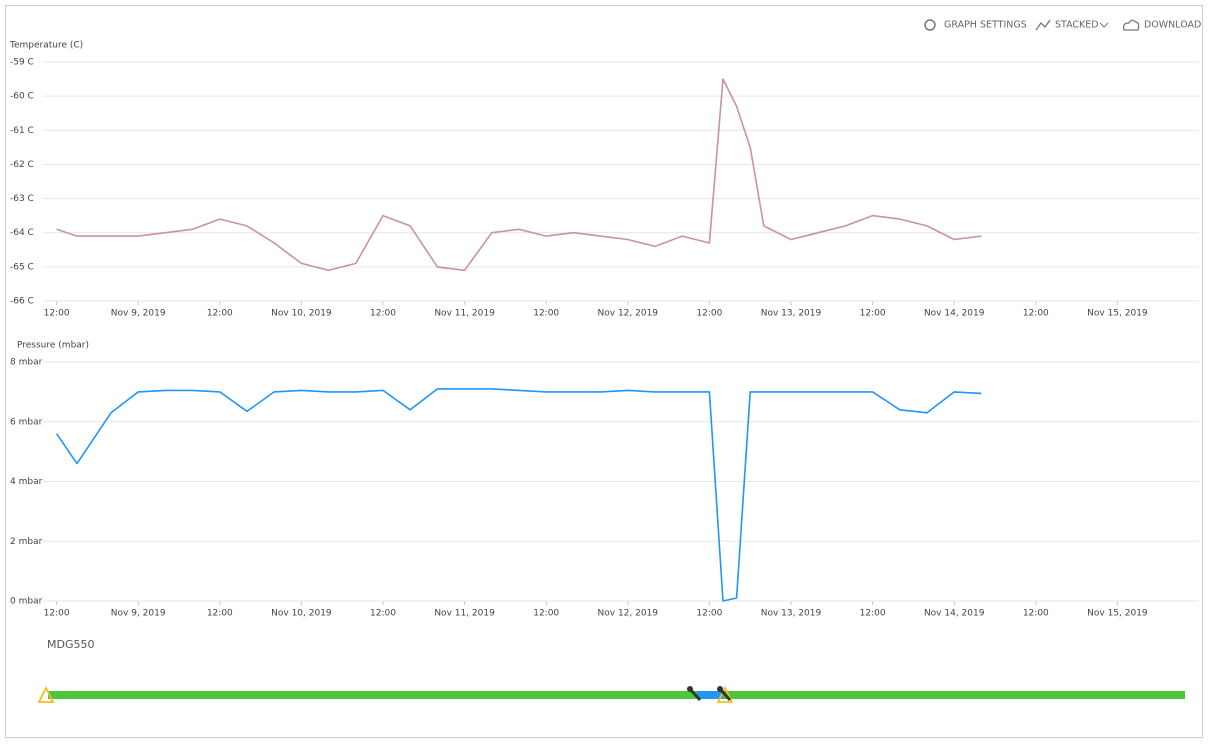 The height and width of the screenshot is (744, 1208). Describe the element at coordinates (26, 542) in the screenshot. I see `y-tick-label: 2 mbar` at that location.